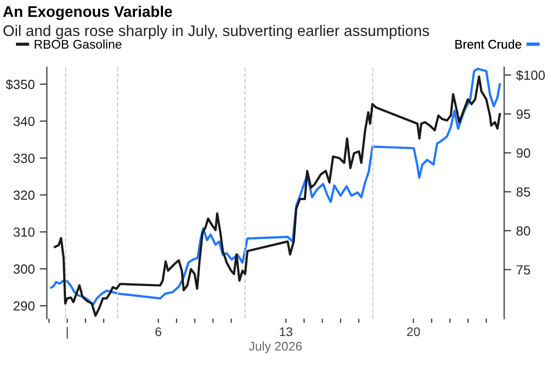 This screenshot has height=383, width=551. What do you see at coordinates (24, 269) in the screenshot?
I see `y-tick-label: 300` at bounding box center [24, 269].